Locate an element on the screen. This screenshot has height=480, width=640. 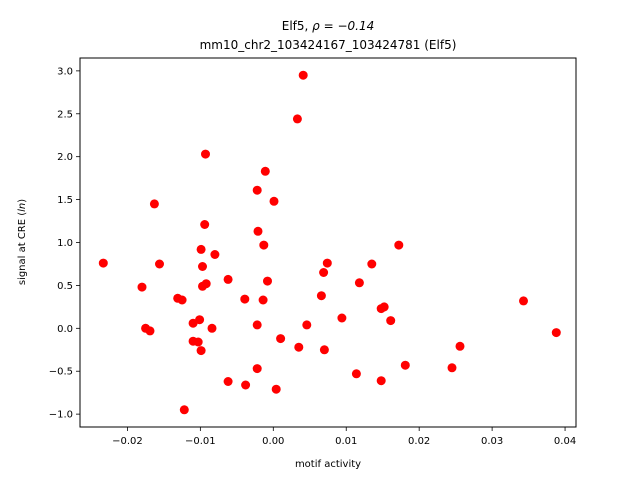
y-axis-label-prefix: signal at CRE ( is located at coordinates (22, 248).